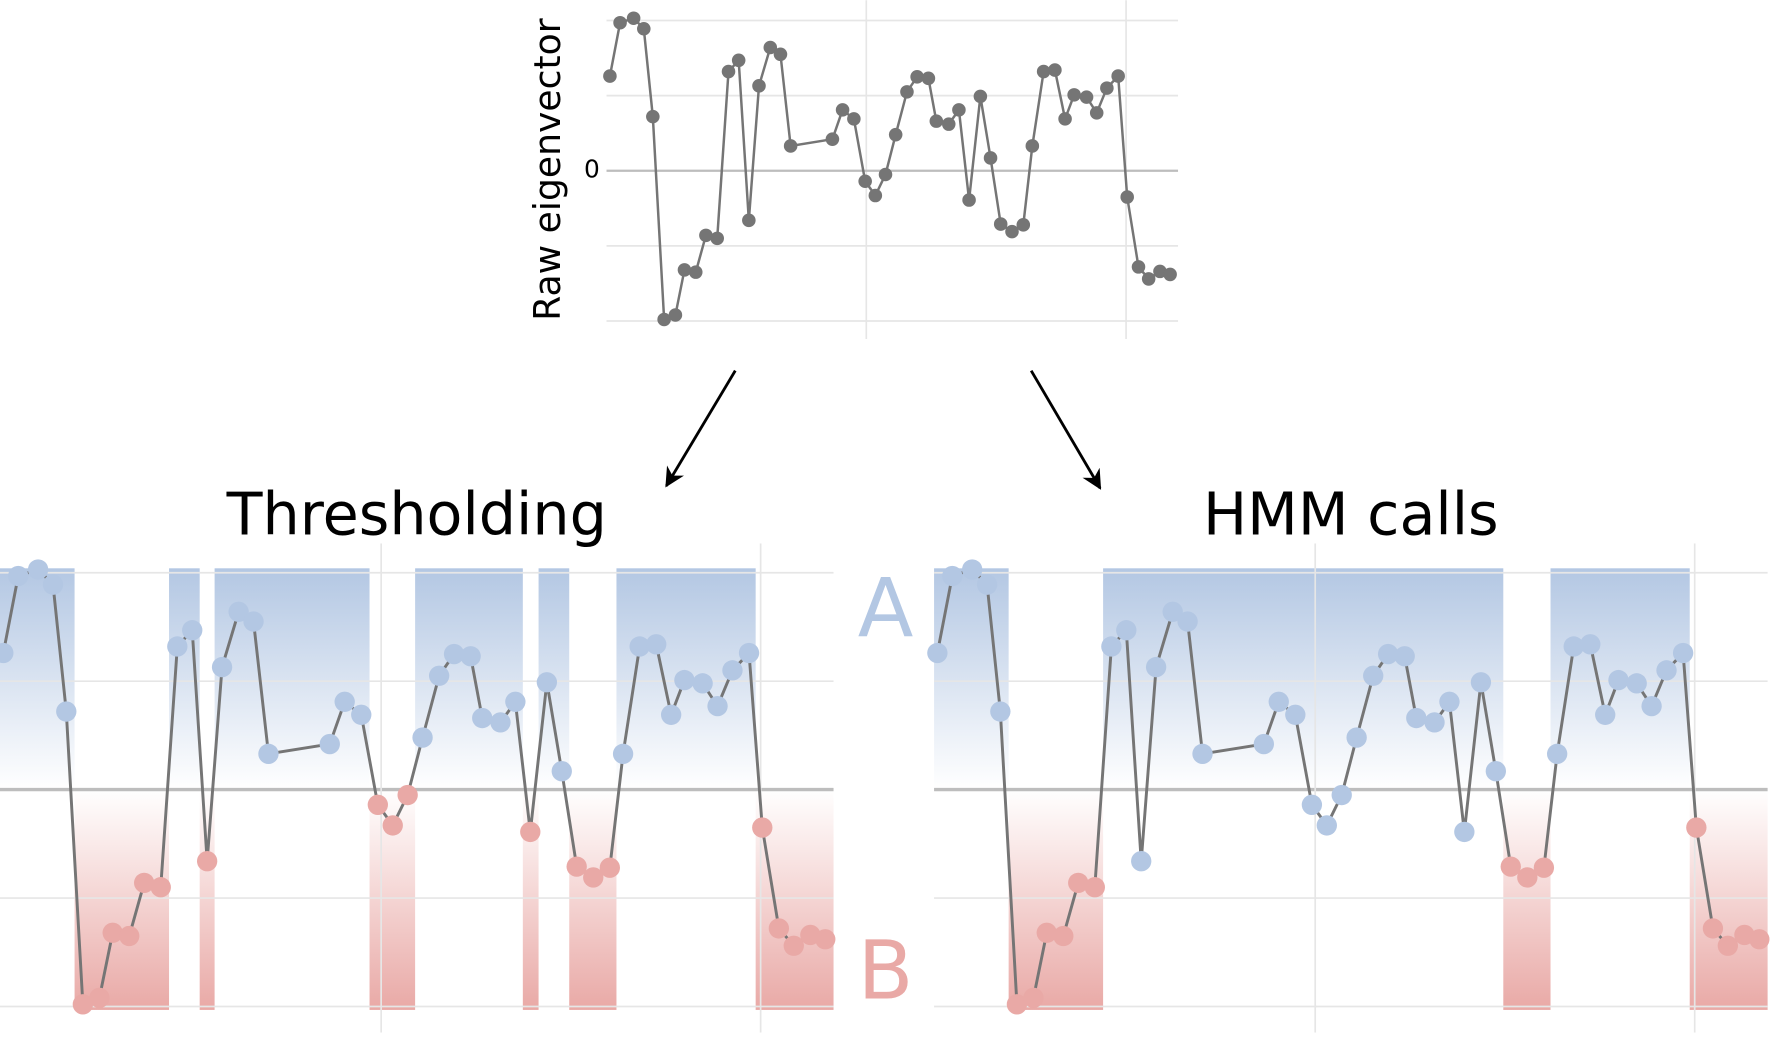  What do you see at coordinates (592, 169) in the screenshot?
I see `y-tick-label: 0` at bounding box center [592, 169].